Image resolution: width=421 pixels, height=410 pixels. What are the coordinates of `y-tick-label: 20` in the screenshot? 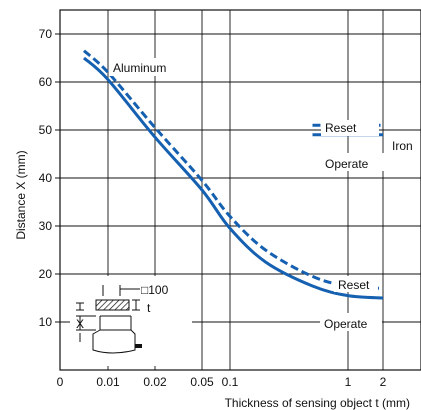 It's located at (46, 274).